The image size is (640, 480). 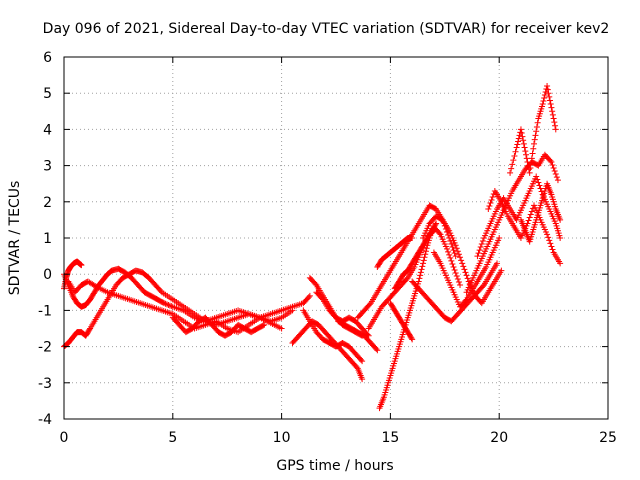 What do you see at coordinates (172, 438) in the screenshot?
I see `x-tick-label: 5` at bounding box center [172, 438].